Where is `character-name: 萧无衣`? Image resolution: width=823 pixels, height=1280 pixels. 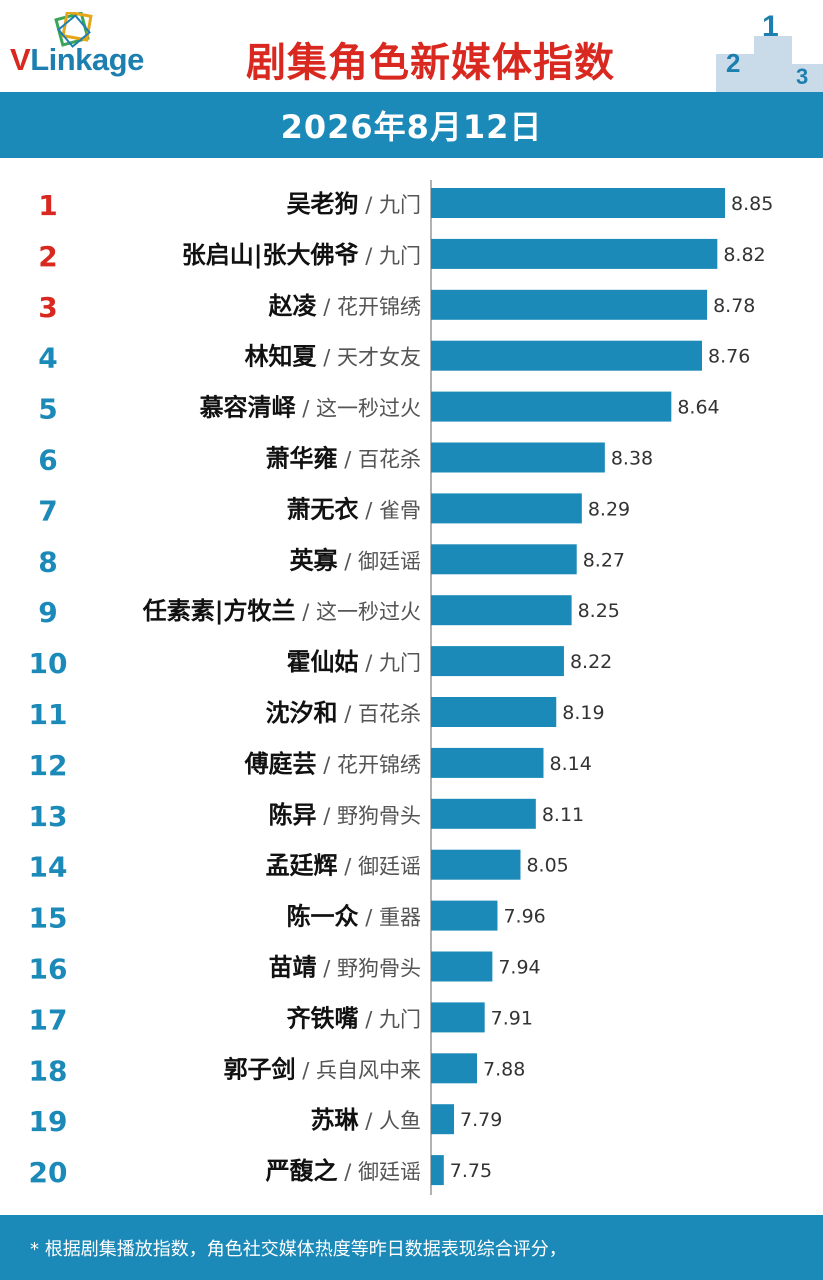
character-name: 萧无衣 is located at coordinates (323, 509).